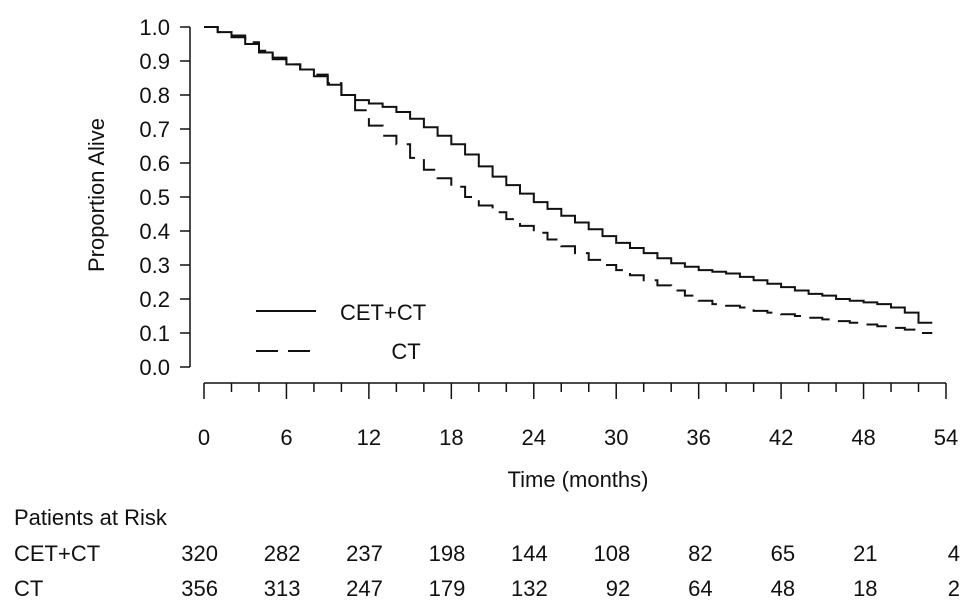 The width and height of the screenshot is (964, 607). I want to click on risk-value: 2, so click(954, 588).